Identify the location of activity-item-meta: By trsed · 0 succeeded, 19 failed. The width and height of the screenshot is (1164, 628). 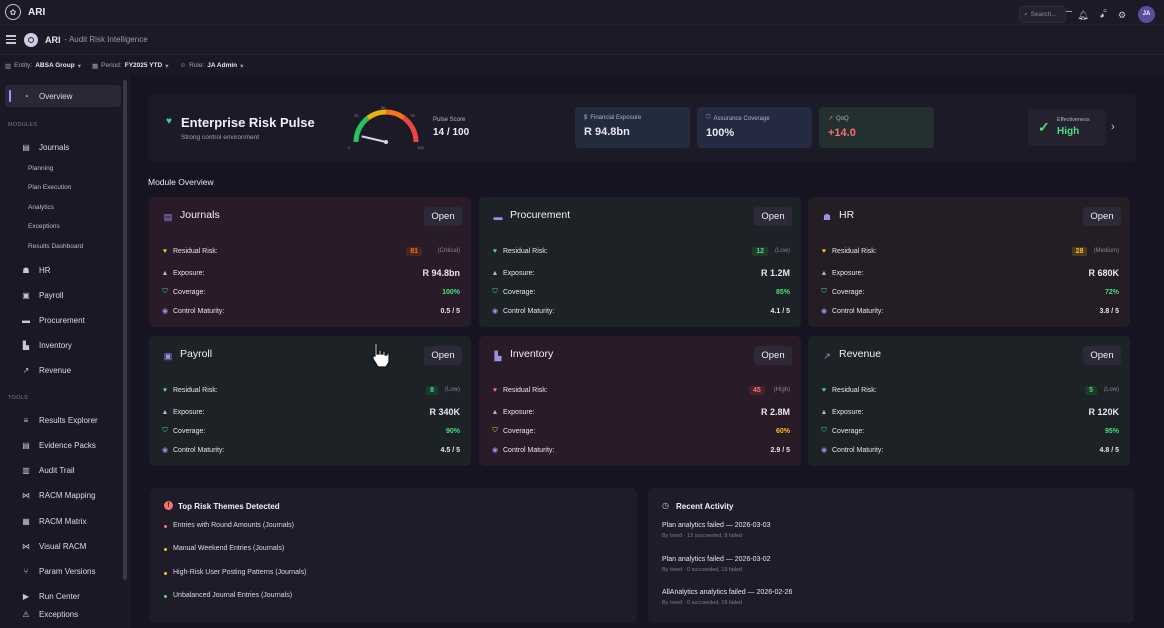
(702, 570).